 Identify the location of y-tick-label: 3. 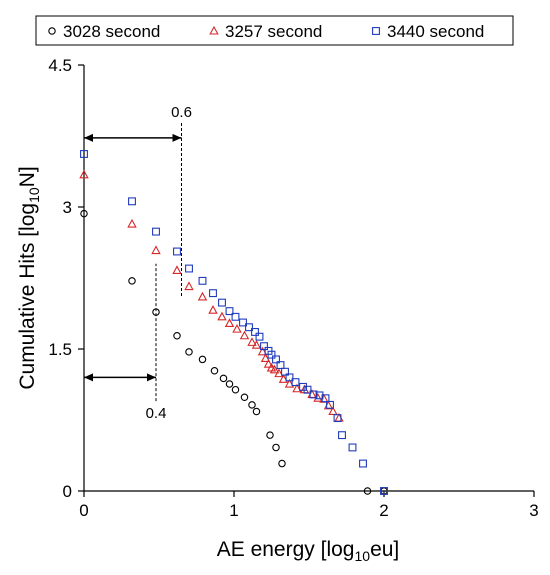
(67, 207).